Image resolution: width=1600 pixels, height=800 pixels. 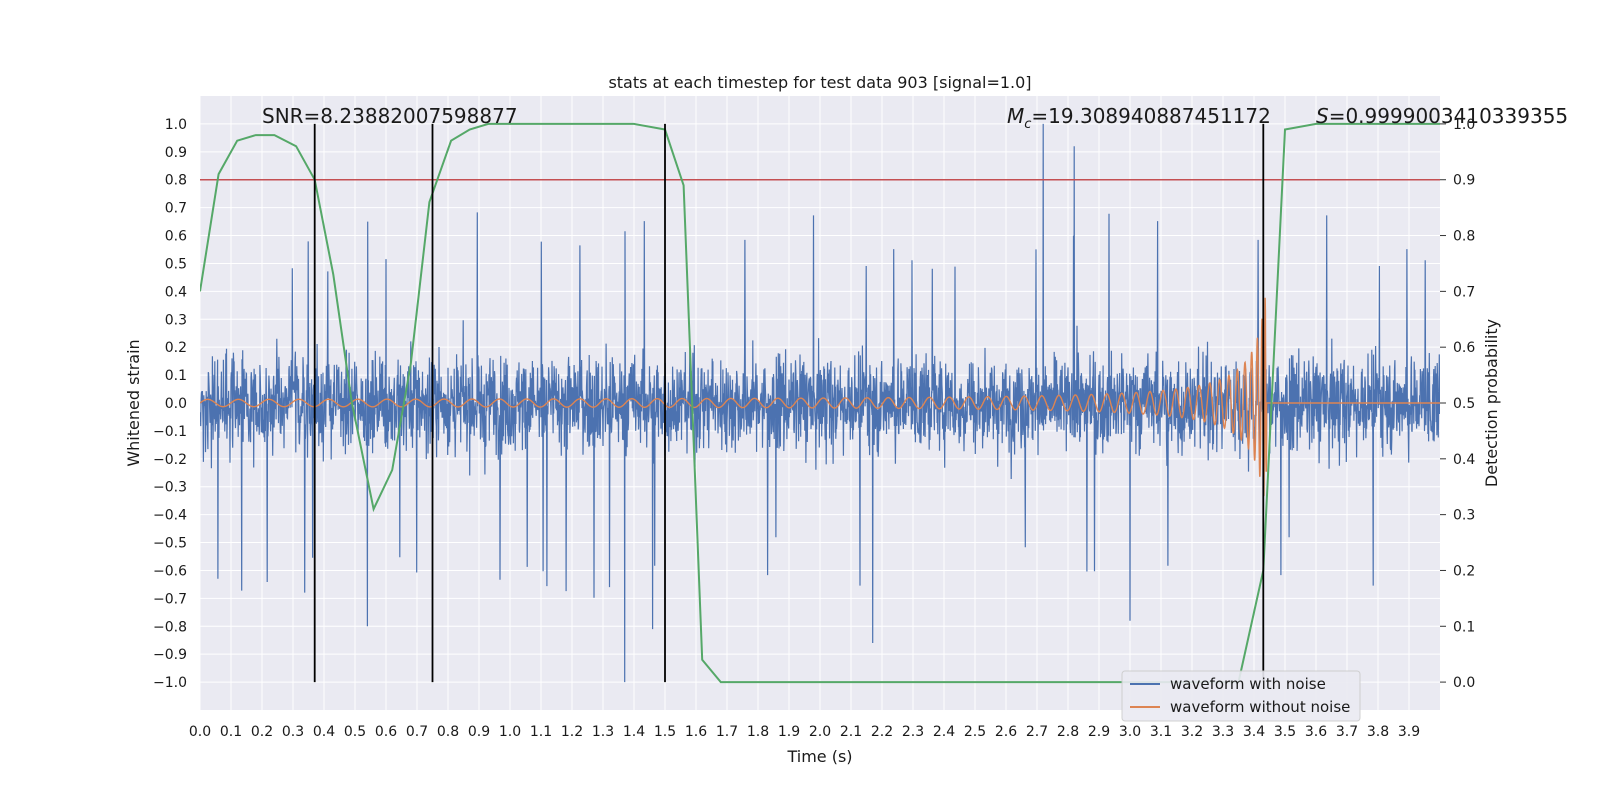 What do you see at coordinates (944, 732) in the screenshot?
I see `x-tick-label: 2.4` at bounding box center [944, 732].